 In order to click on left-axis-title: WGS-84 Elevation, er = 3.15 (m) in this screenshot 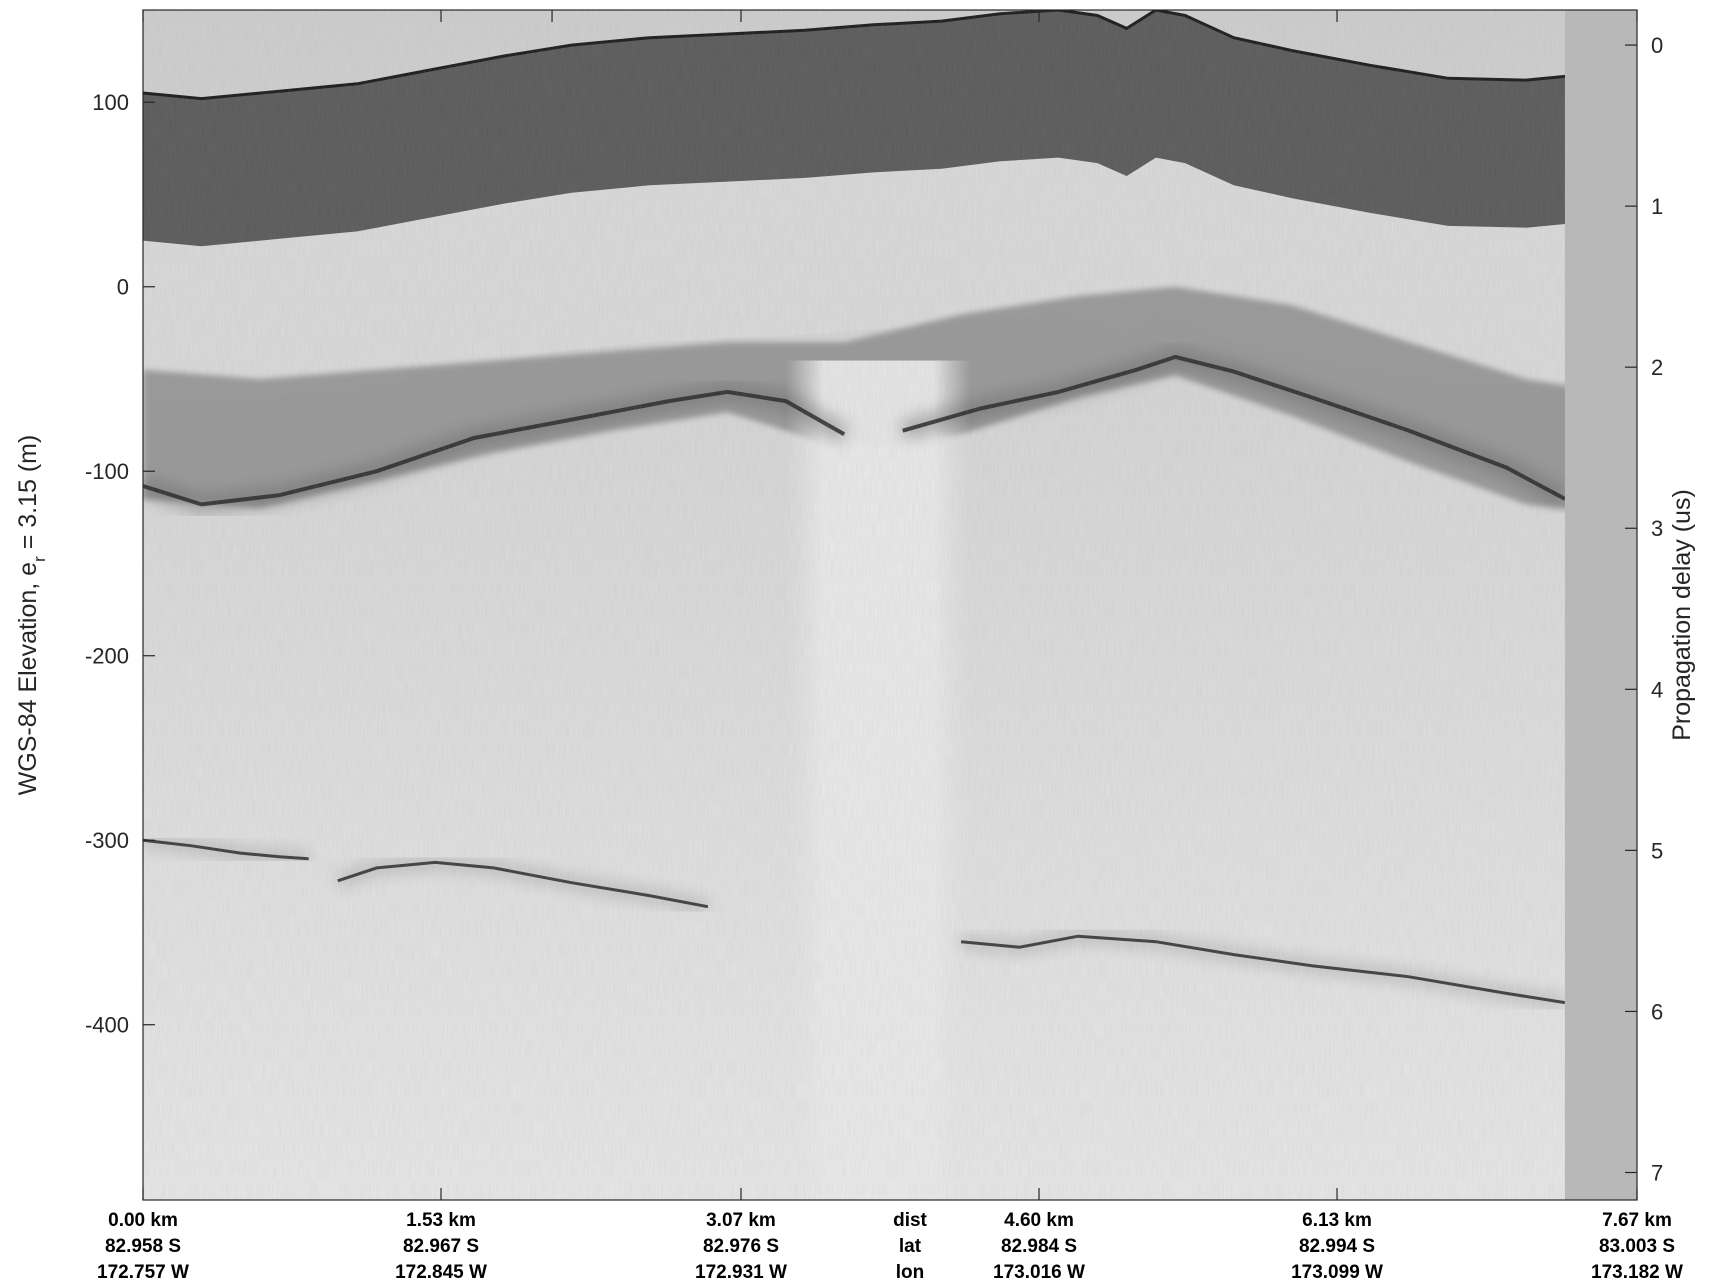, I will do `click(31, 615)`.